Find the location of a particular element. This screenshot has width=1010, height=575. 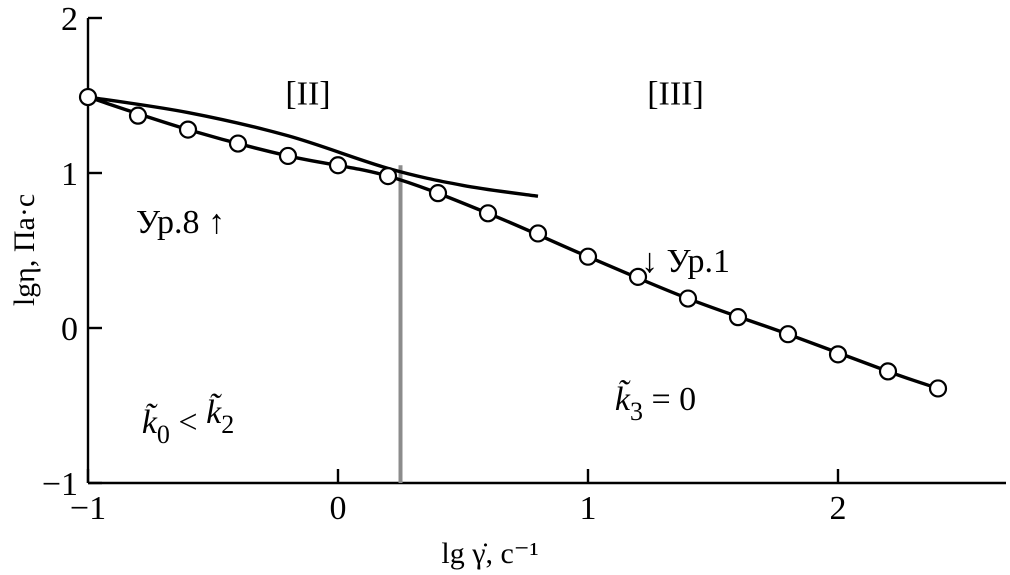

condition-part: = 0 is located at coordinates (669, 399).